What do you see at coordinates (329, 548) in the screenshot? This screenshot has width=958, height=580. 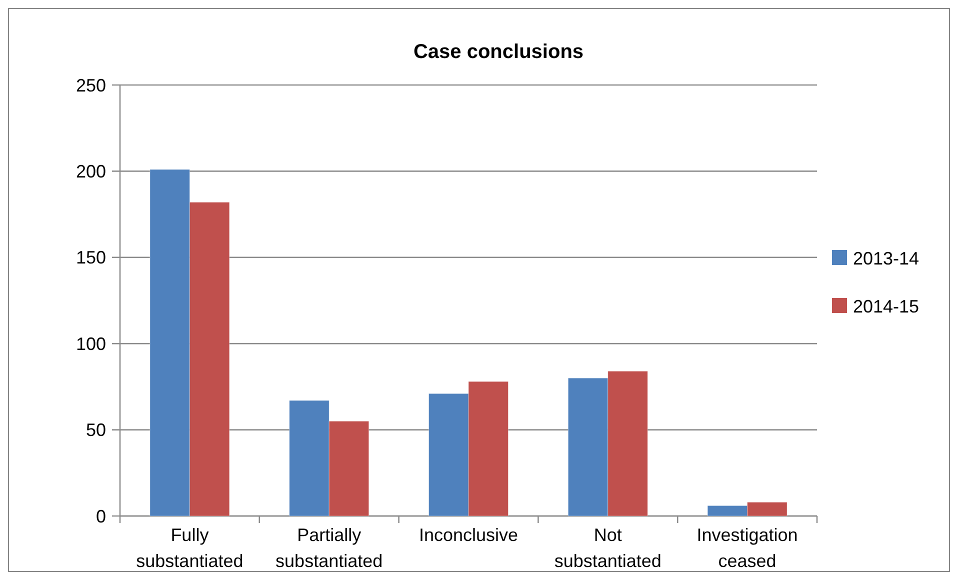 I see `x-tick-label: Partially substantiated` at bounding box center [329, 548].